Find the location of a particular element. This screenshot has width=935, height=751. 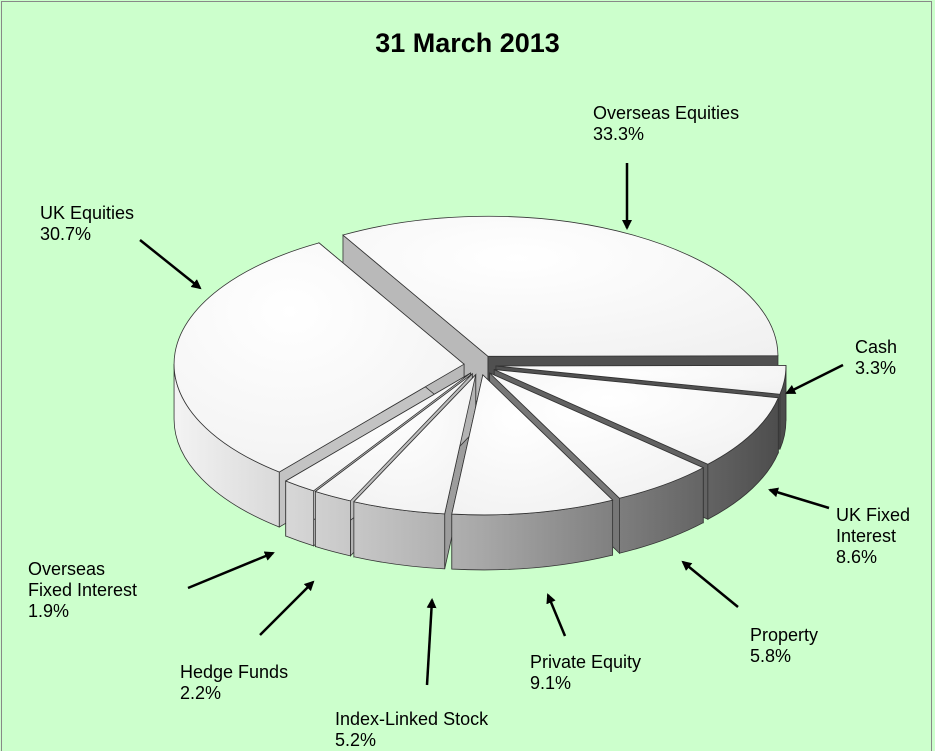

slice-label: UK Fixed Interest is located at coordinates (873, 525).